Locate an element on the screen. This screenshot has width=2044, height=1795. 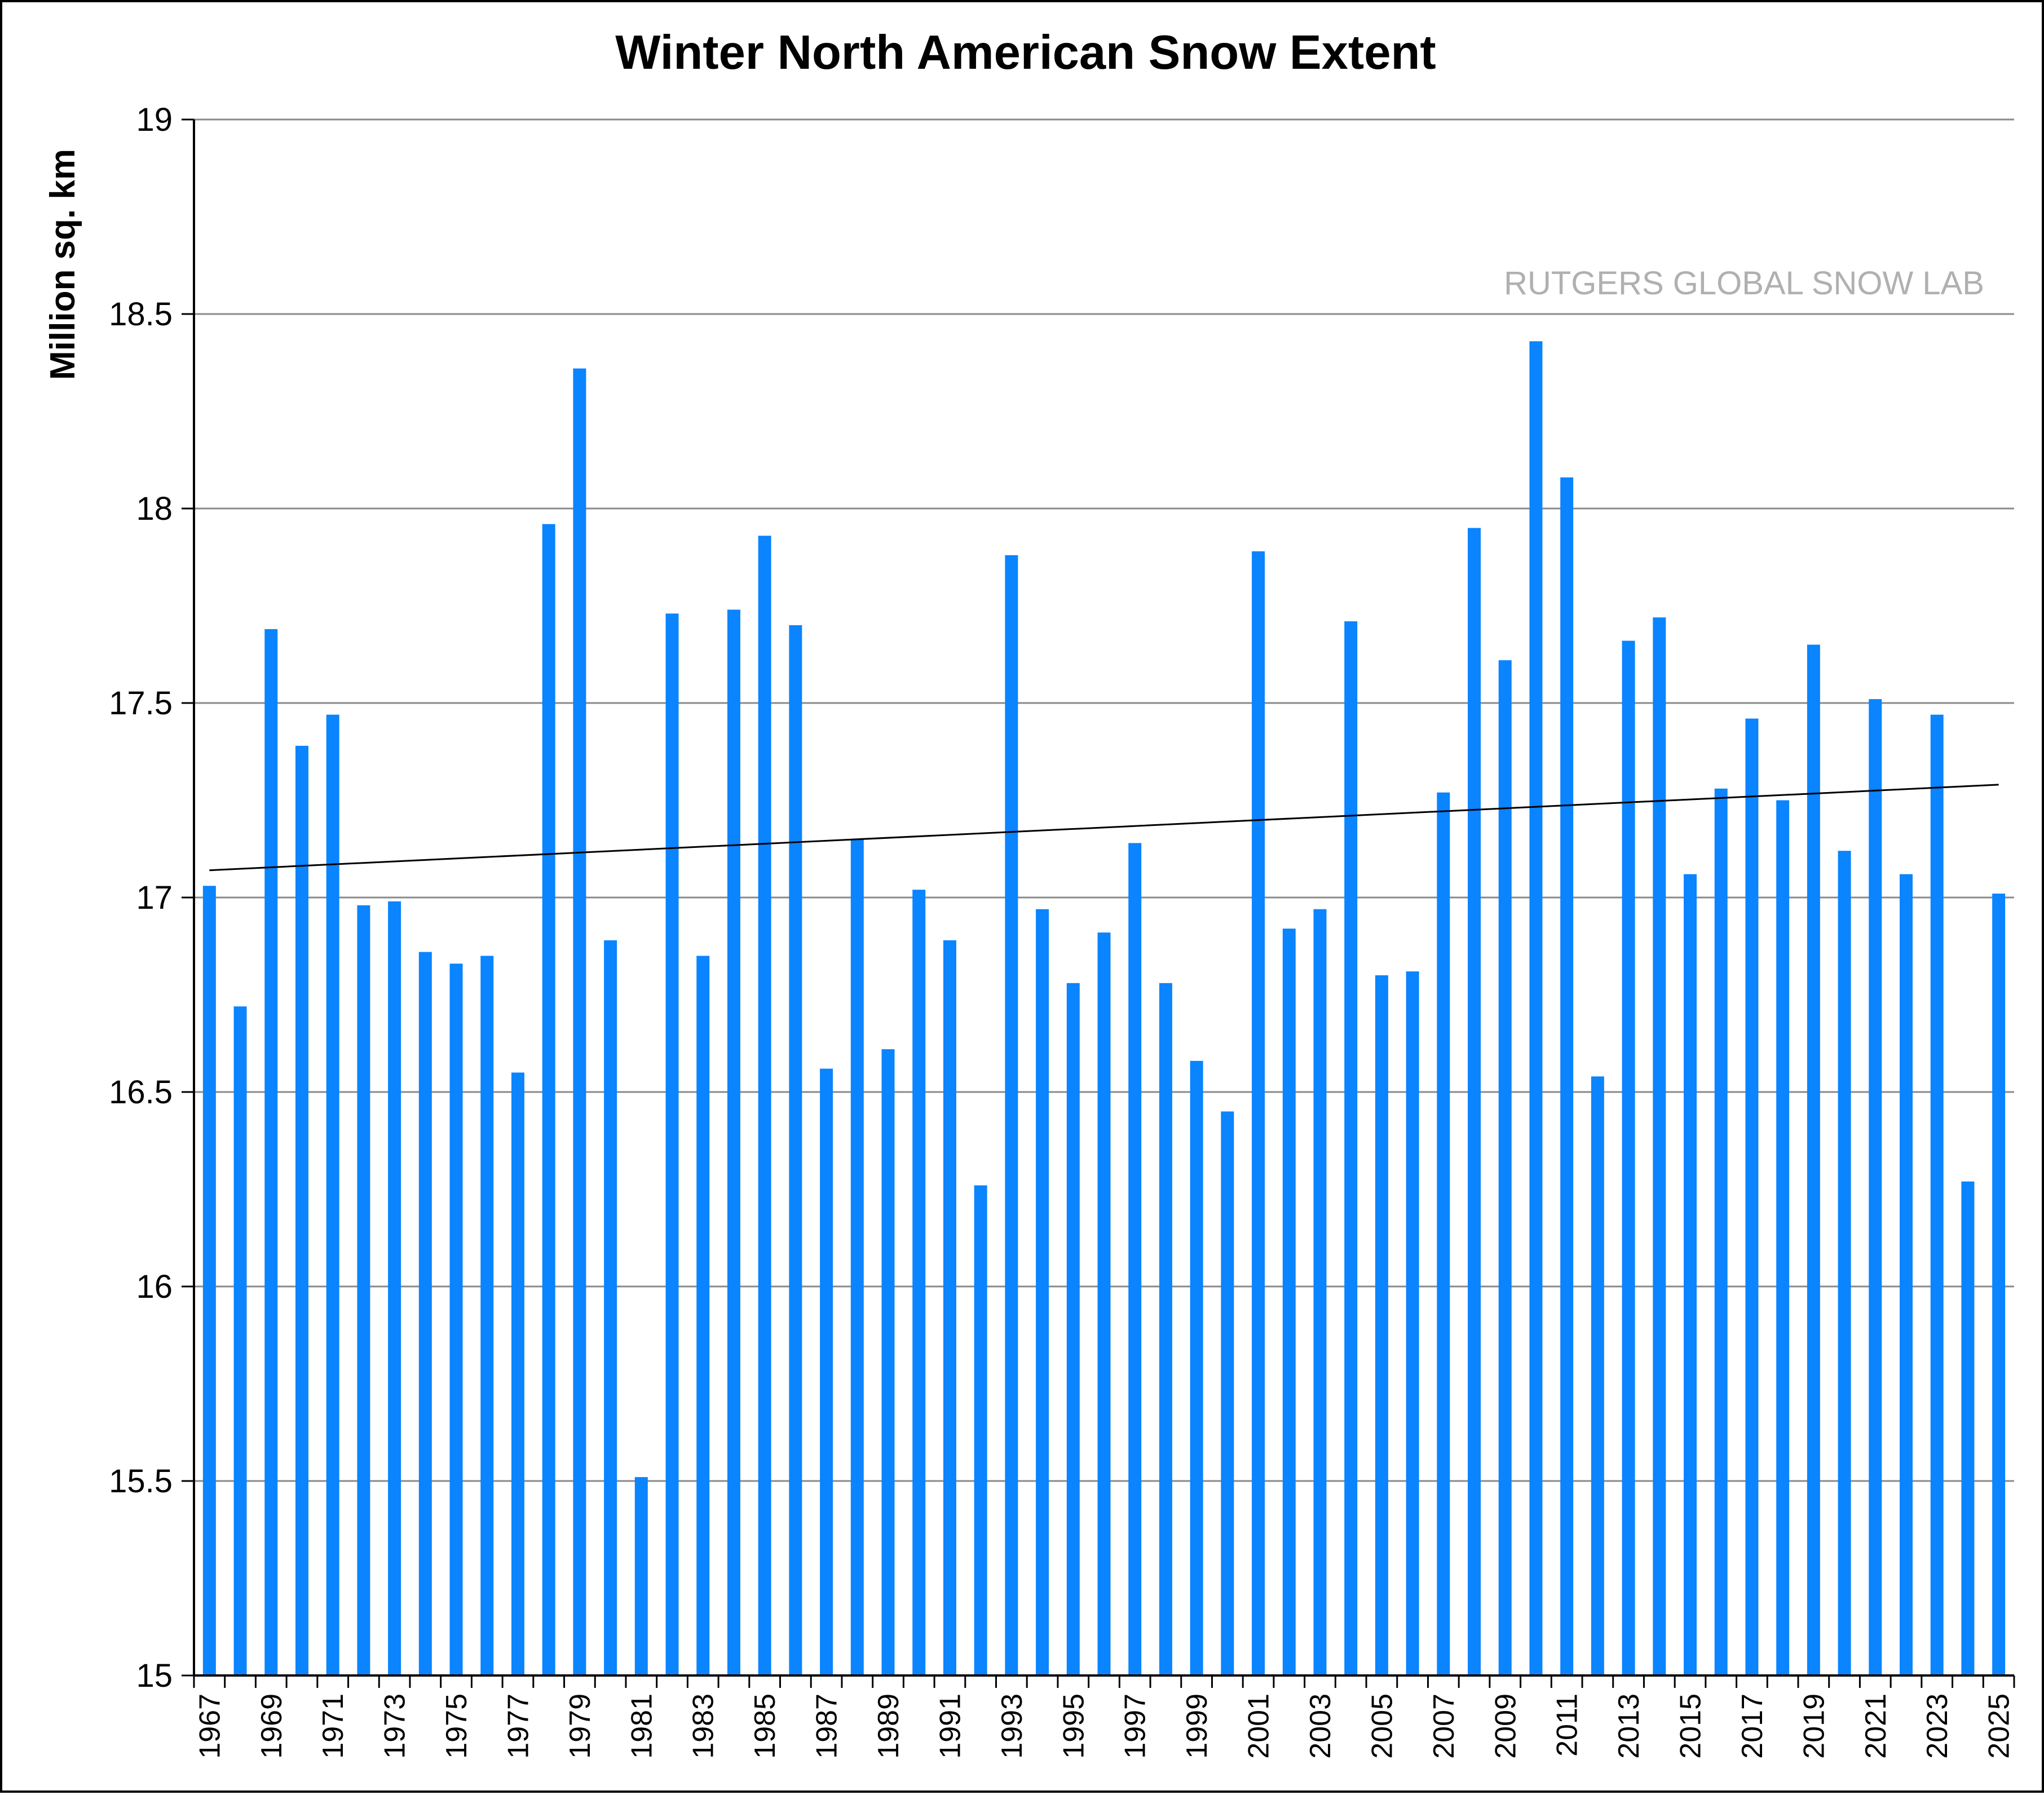
bar-2011 is located at coordinates (1567, 1076).